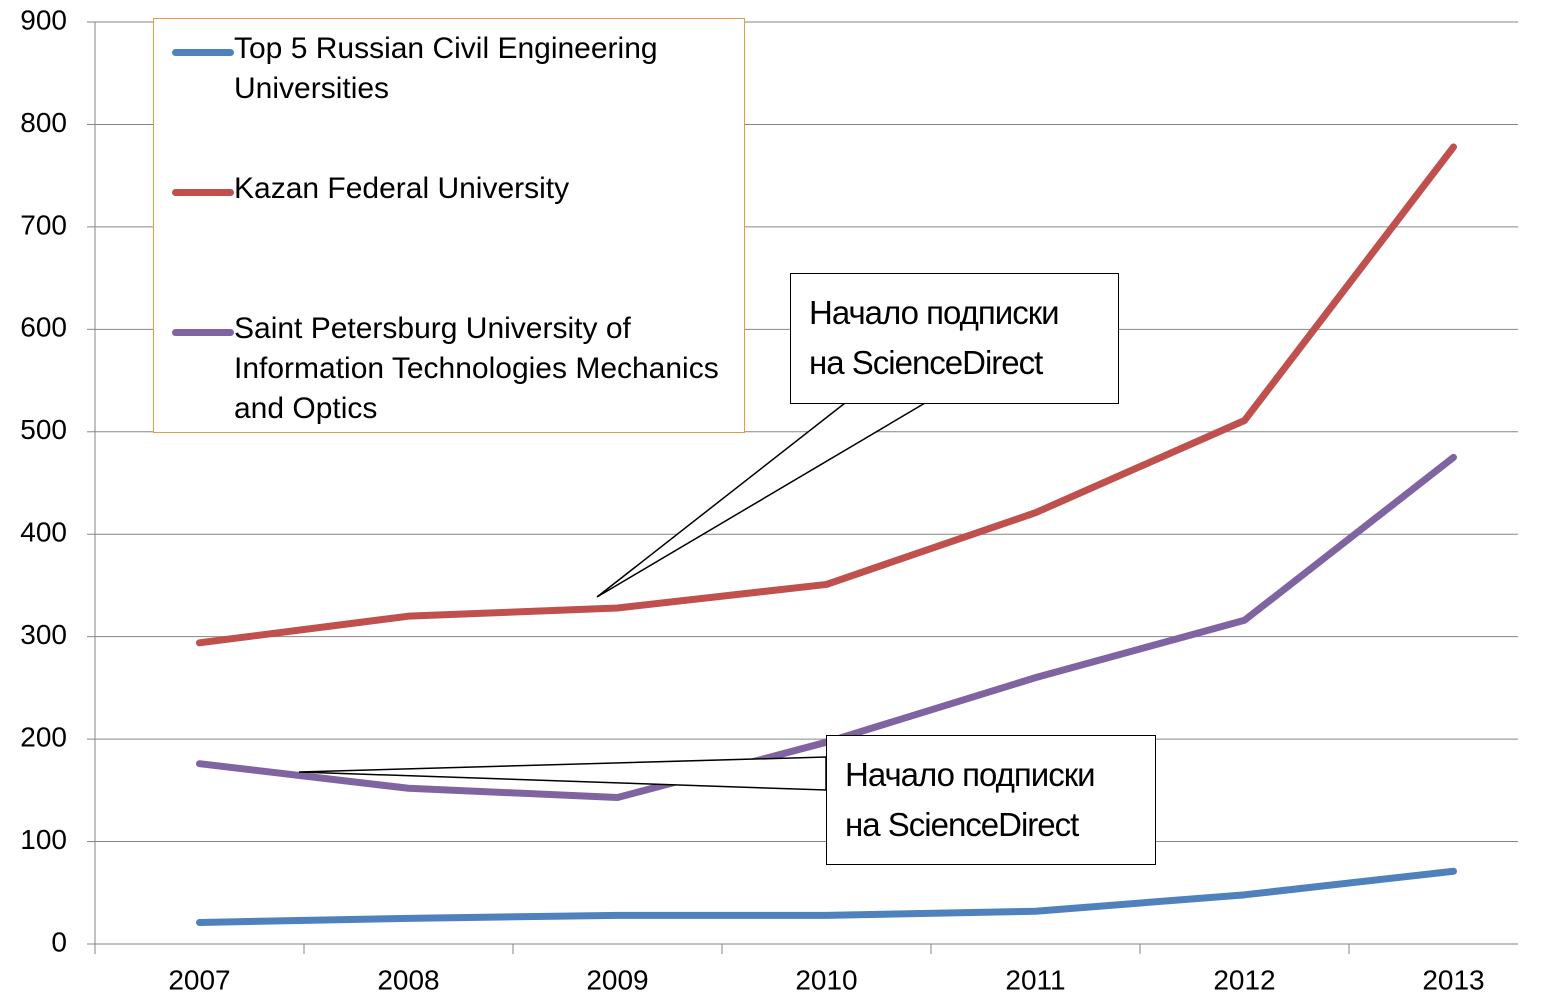 This screenshot has height=998, width=1546. What do you see at coordinates (402, 188) in the screenshot?
I see `legend-label: Kazan Federal University` at bounding box center [402, 188].